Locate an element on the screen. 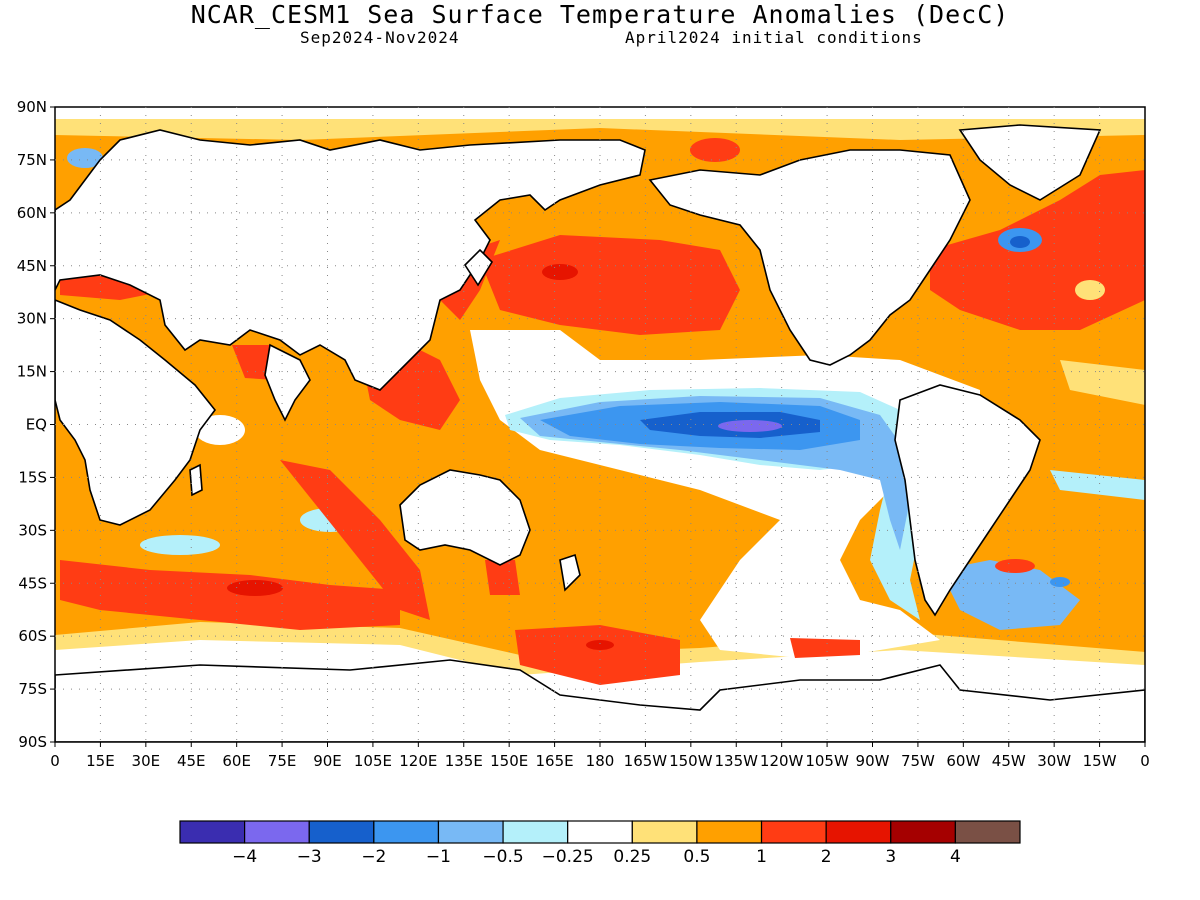  lon-label: 165E is located at coordinates (555, 761).